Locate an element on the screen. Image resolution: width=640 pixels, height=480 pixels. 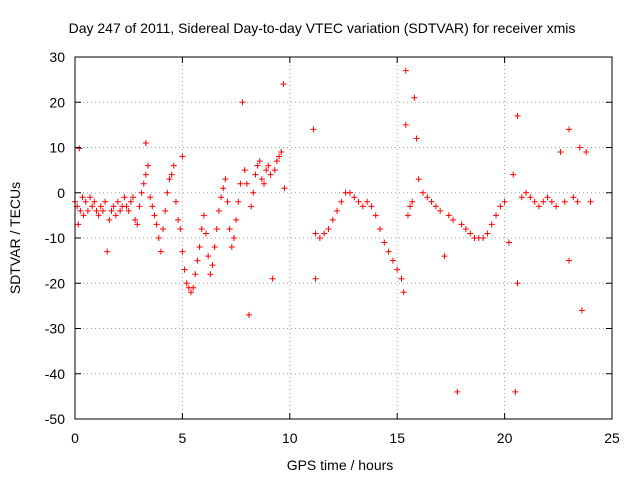
x-tick-labels: 0 5 10 15 20 25 is located at coordinates (345, 438).